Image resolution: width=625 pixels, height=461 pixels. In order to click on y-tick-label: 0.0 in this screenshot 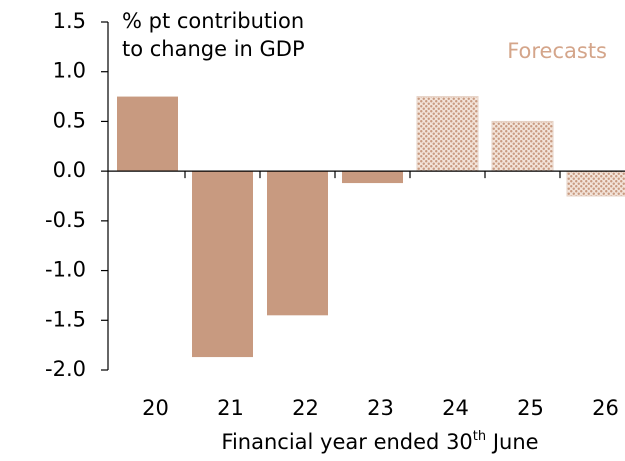, I will do `click(69, 170)`.